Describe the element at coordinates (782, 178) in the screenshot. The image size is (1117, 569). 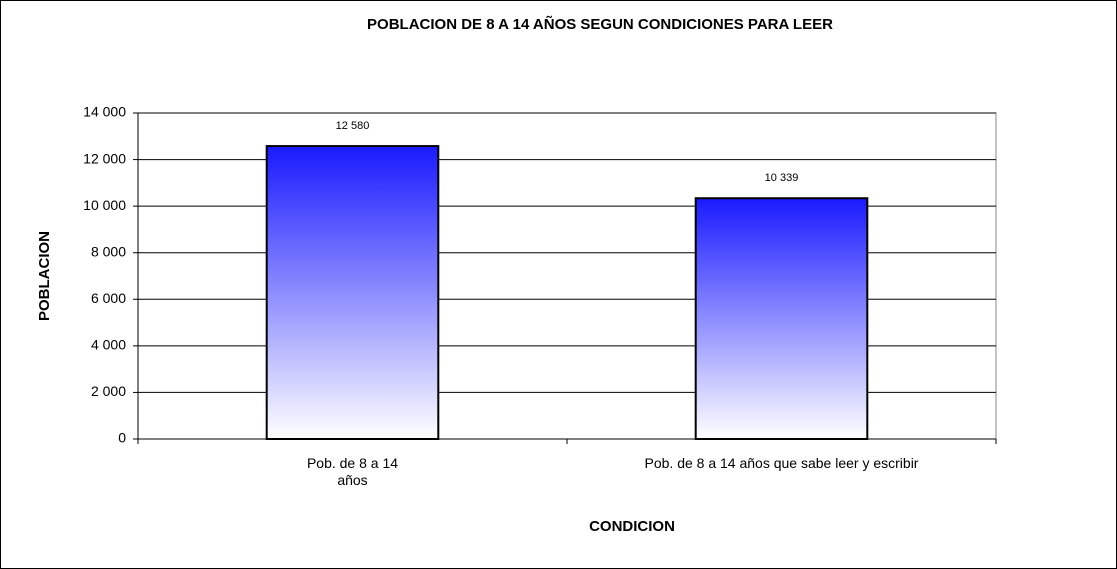
I see `data-label: 10 339` at that location.